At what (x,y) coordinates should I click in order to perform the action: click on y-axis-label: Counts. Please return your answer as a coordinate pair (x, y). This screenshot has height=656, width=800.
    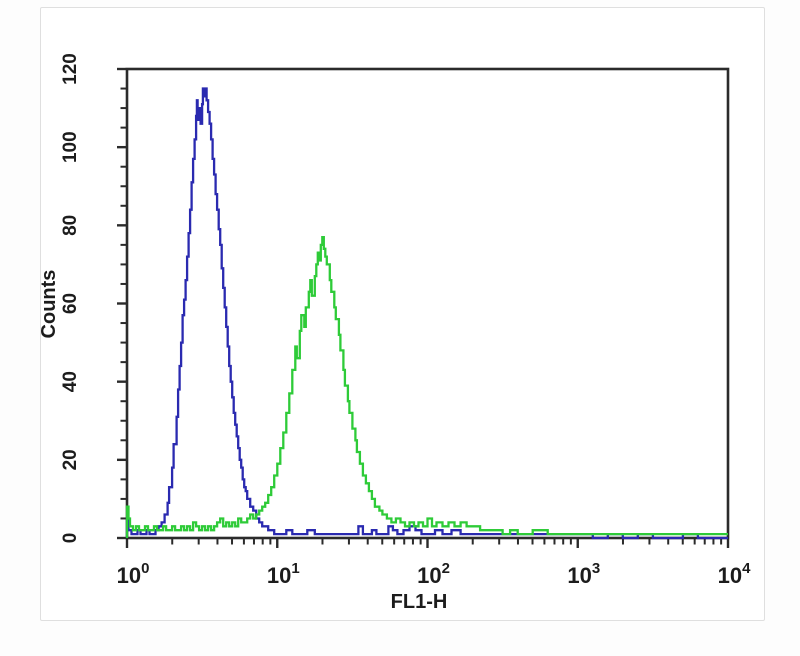
    Looking at the image, I should click on (49, 304).